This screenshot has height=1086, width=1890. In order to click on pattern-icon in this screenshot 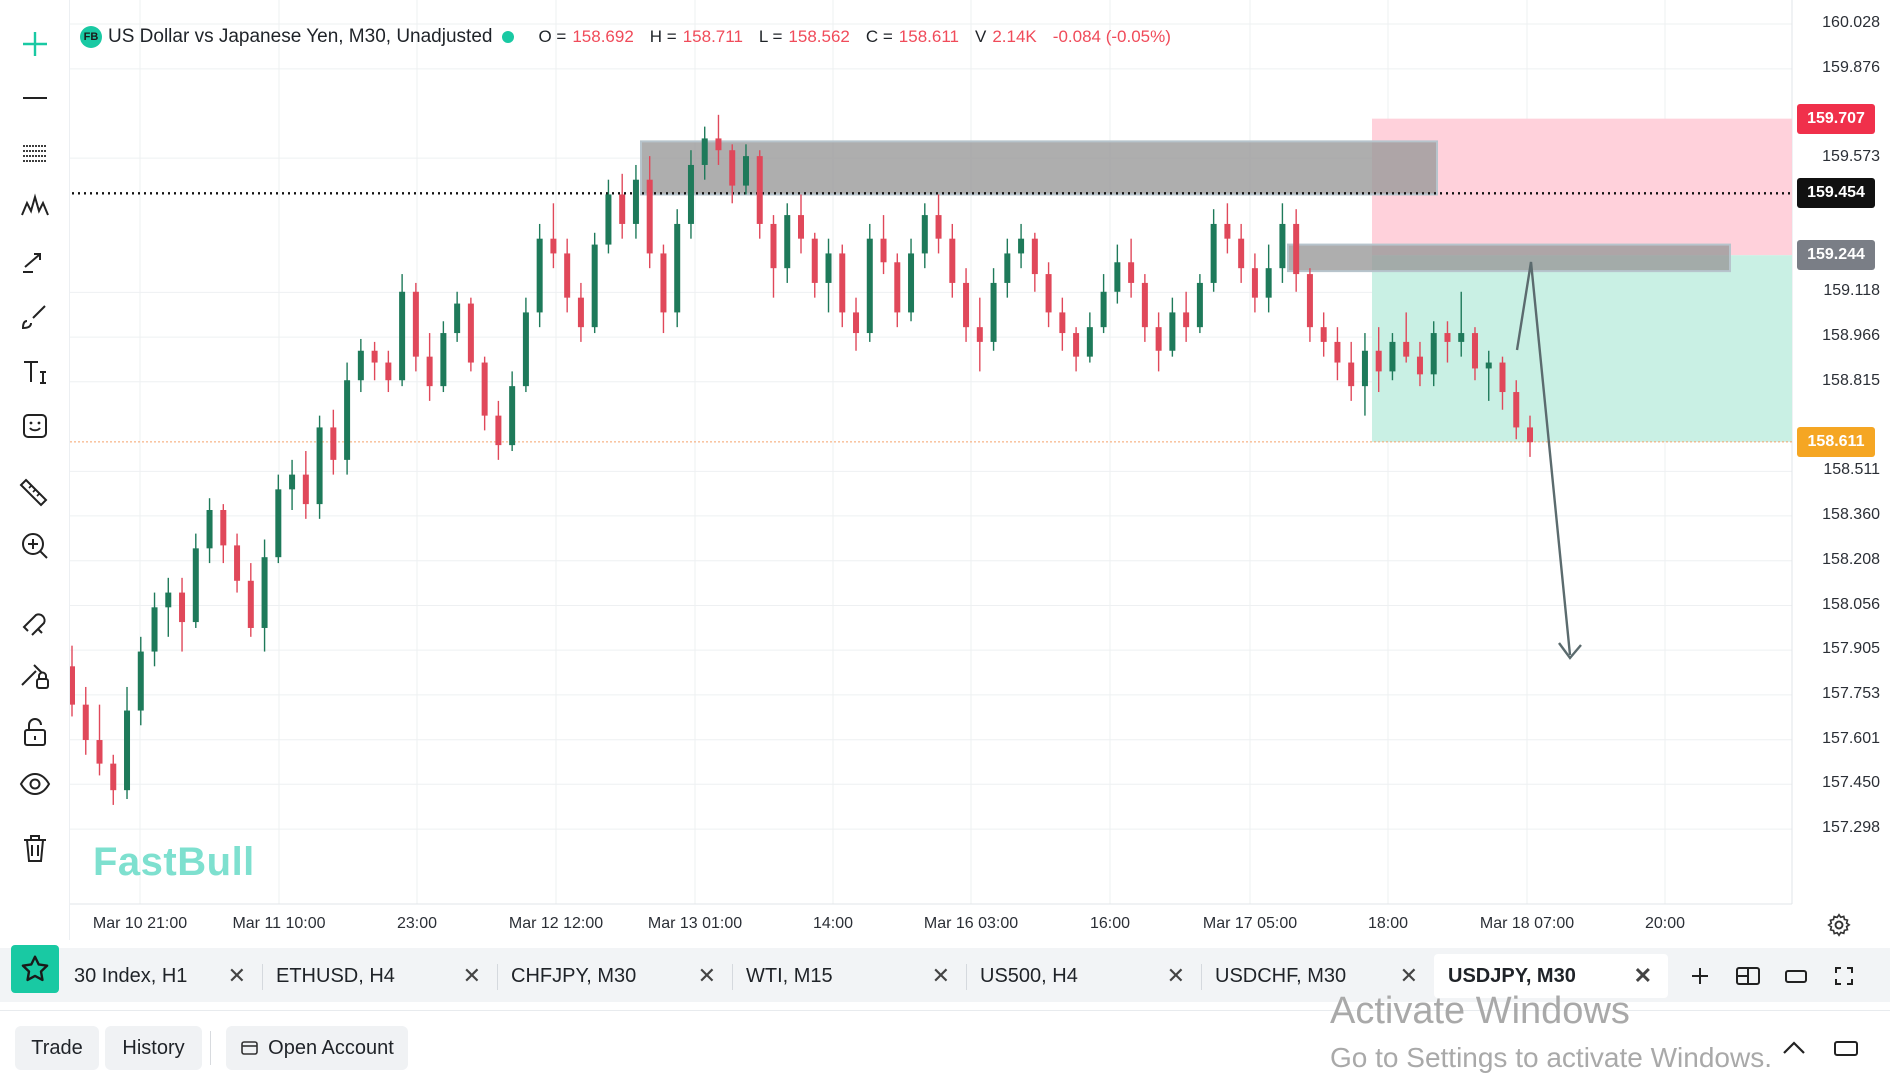, I will do `click(35, 206)`.